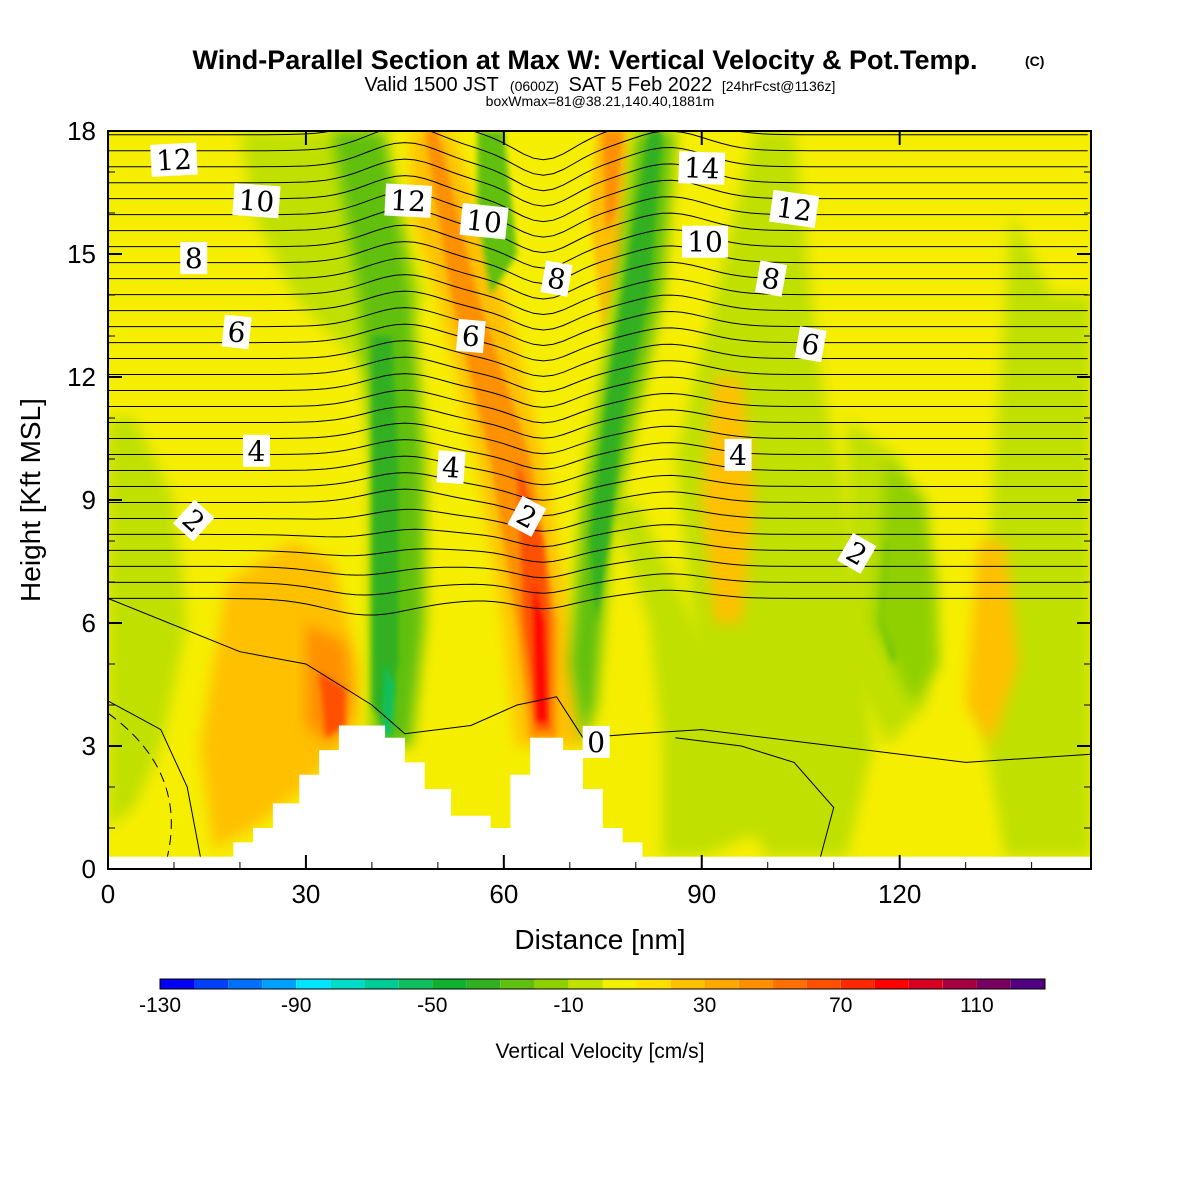  I want to click on forecast-info: [24hrFcst@1136z], so click(779, 86).